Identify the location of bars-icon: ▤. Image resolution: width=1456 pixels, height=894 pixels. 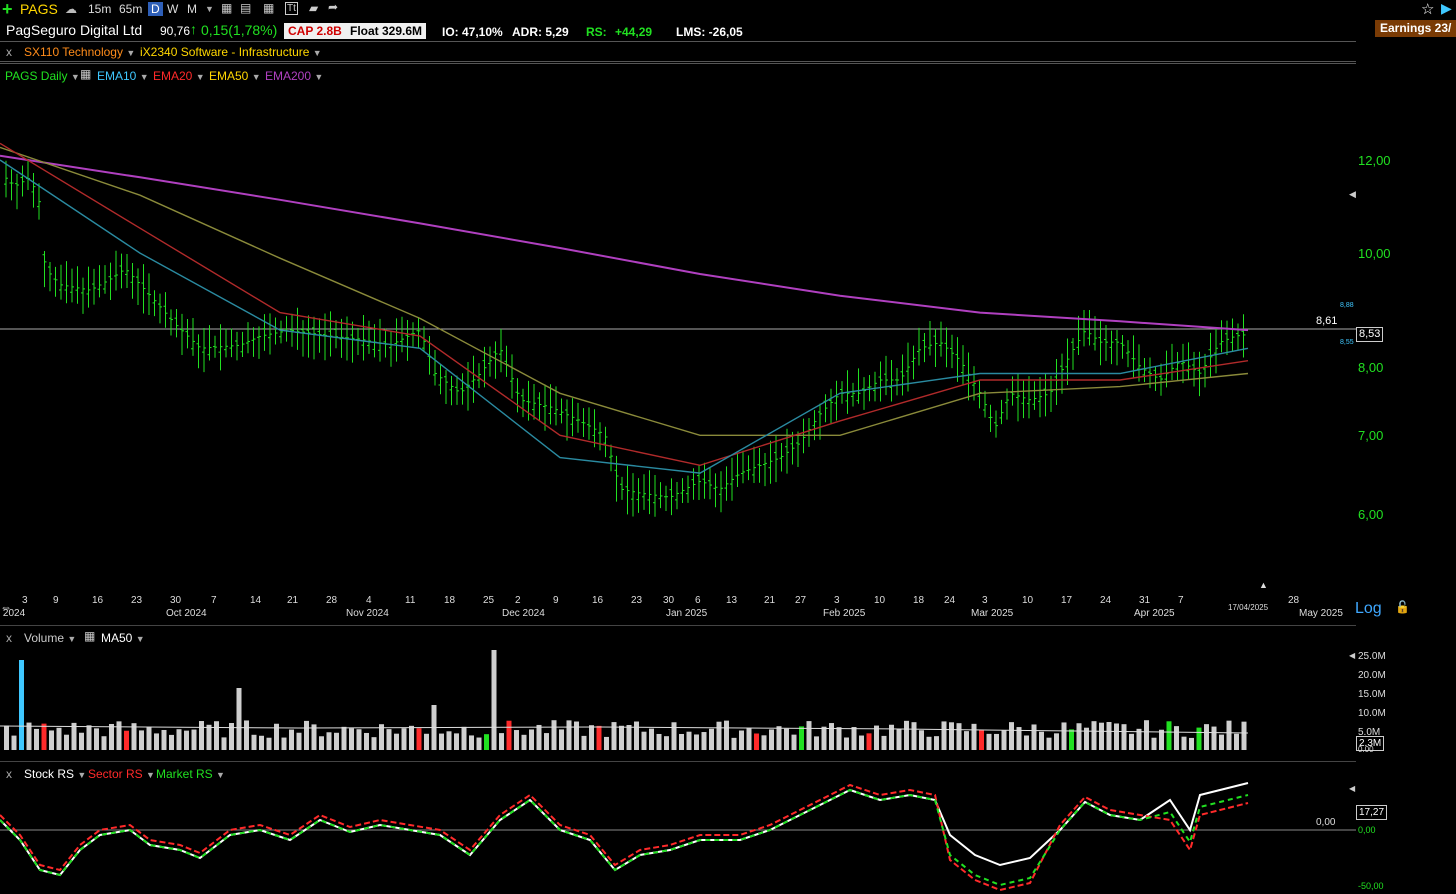
(246, 8).